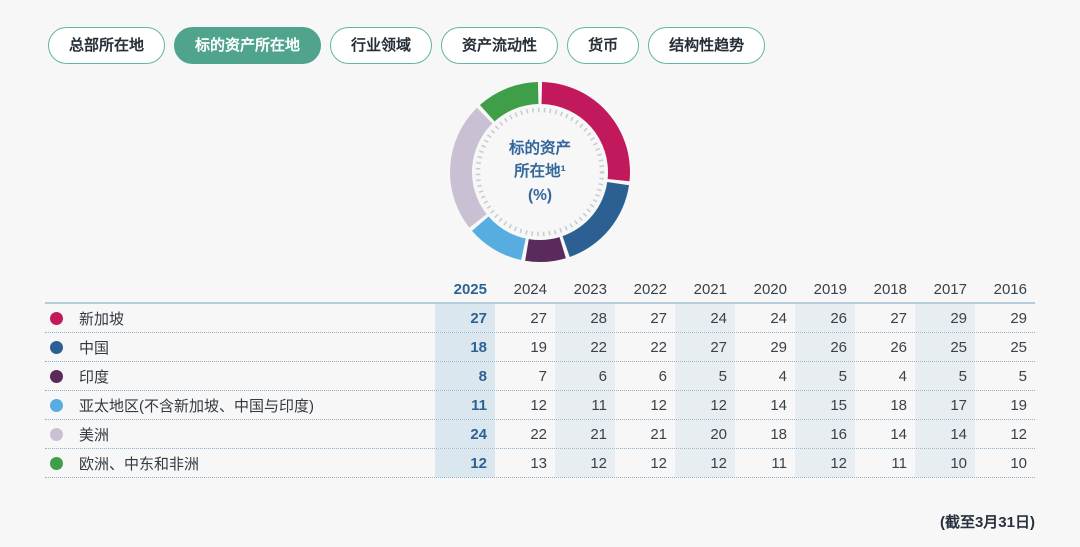 Image resolution: width=1080 pixels, height=547 pixels. Describe the element at coordinates (950, 289) in the screenshot. I see `year-header-2017: 2017` at that location.